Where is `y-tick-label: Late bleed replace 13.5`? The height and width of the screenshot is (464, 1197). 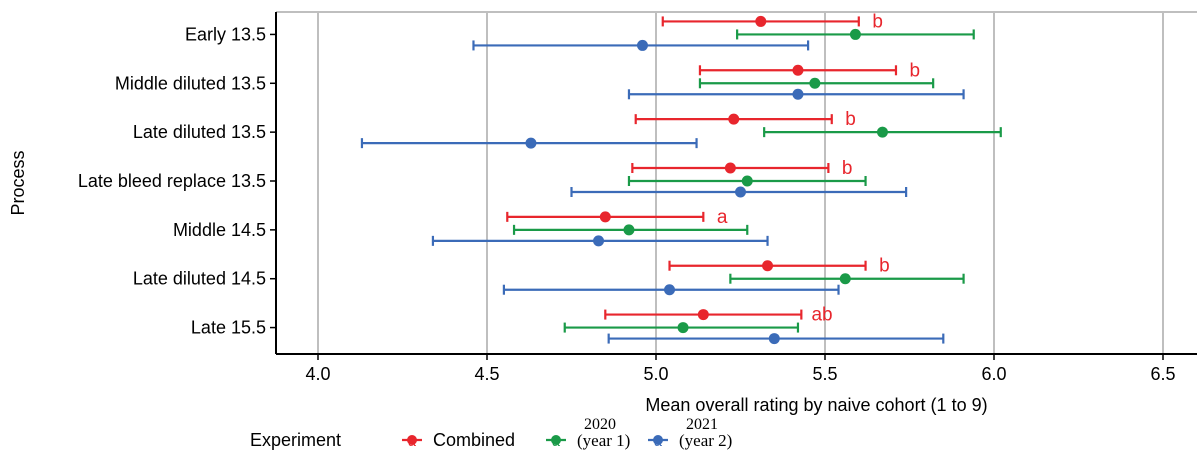 y-tick-label: Late bleed replace 13.5 is located at coordinates (172, 181).